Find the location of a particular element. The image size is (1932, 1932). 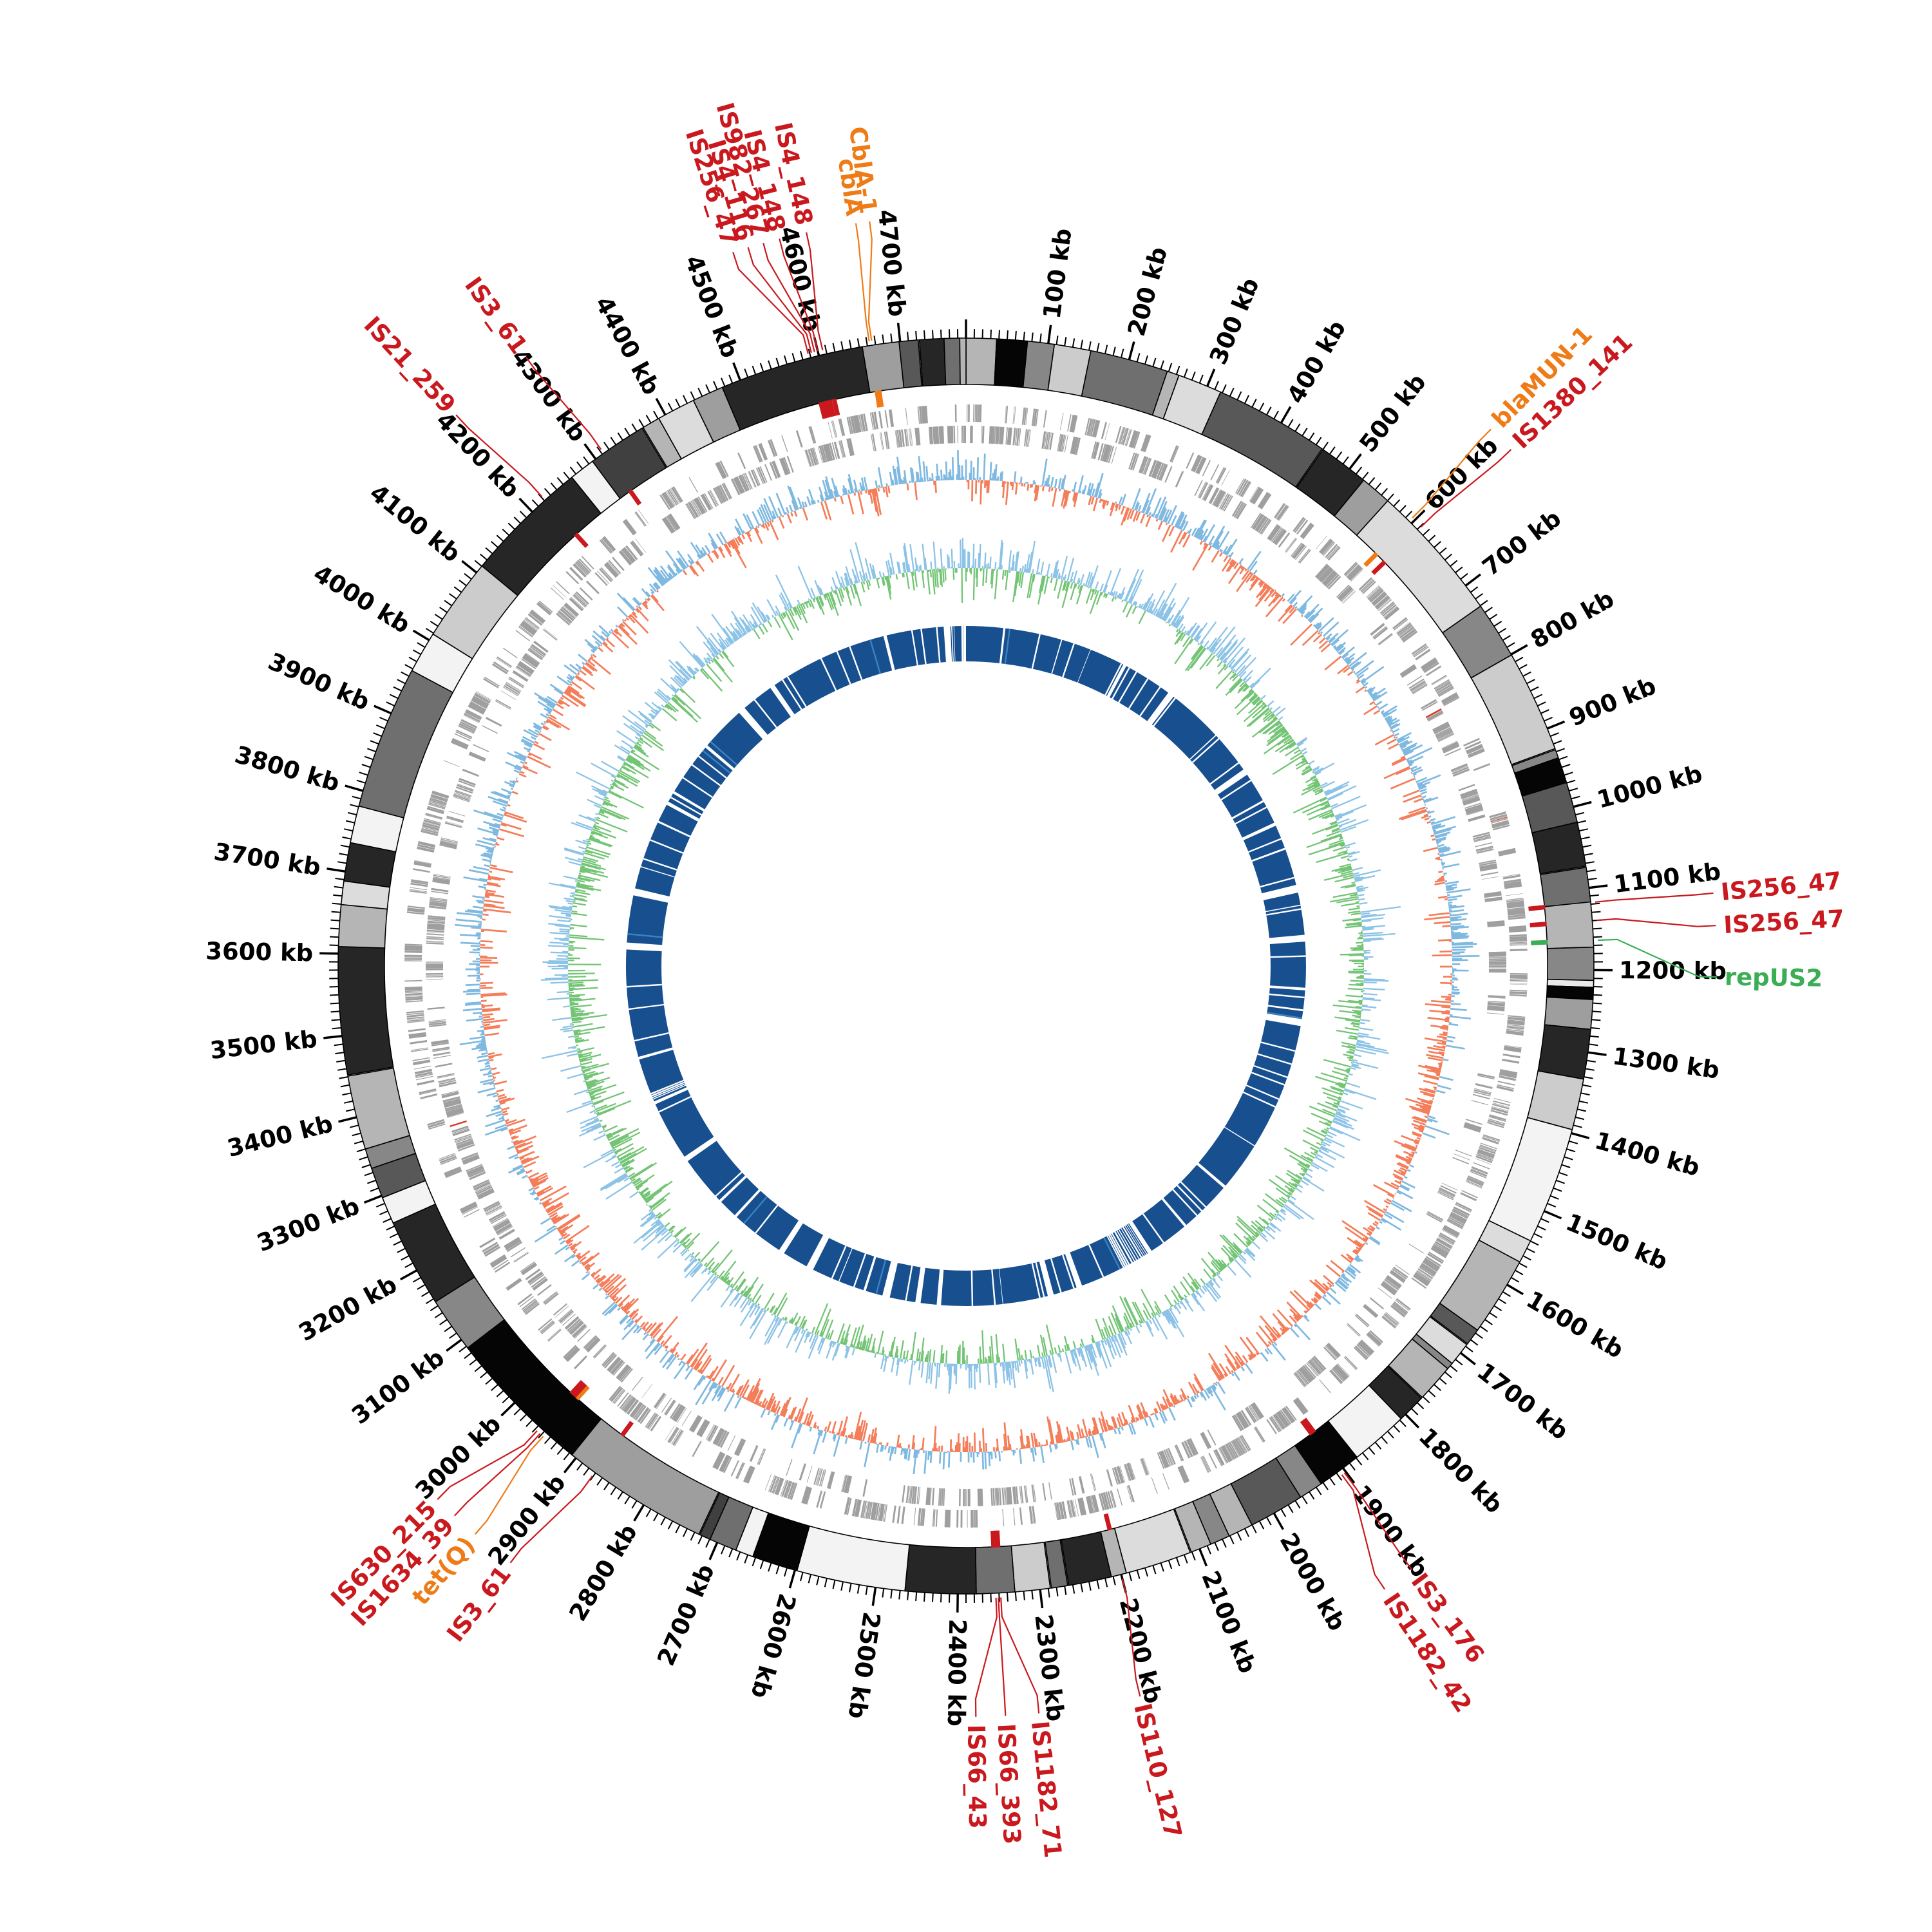

scale-tick-label: 1300 kb is located at coordinates (1666, 1063).